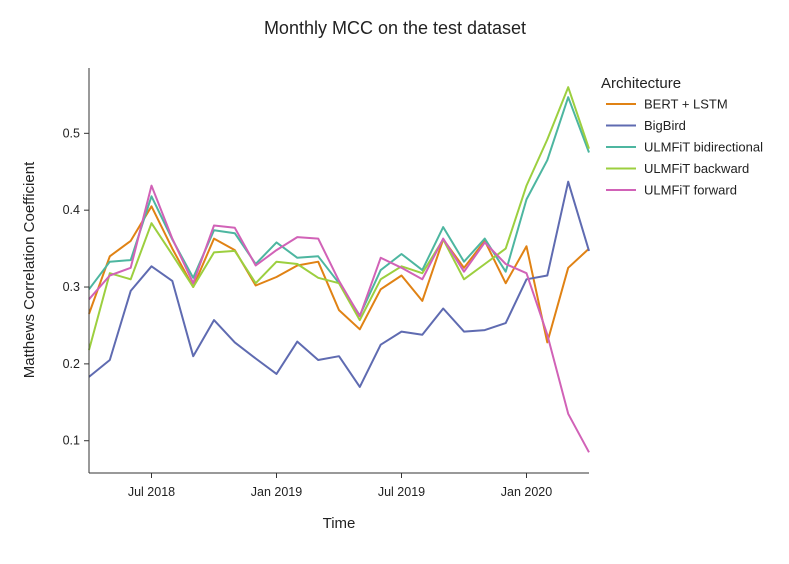 The image size is (789, 564). I want to click on x-axis-title: Time, so click(339, 523).